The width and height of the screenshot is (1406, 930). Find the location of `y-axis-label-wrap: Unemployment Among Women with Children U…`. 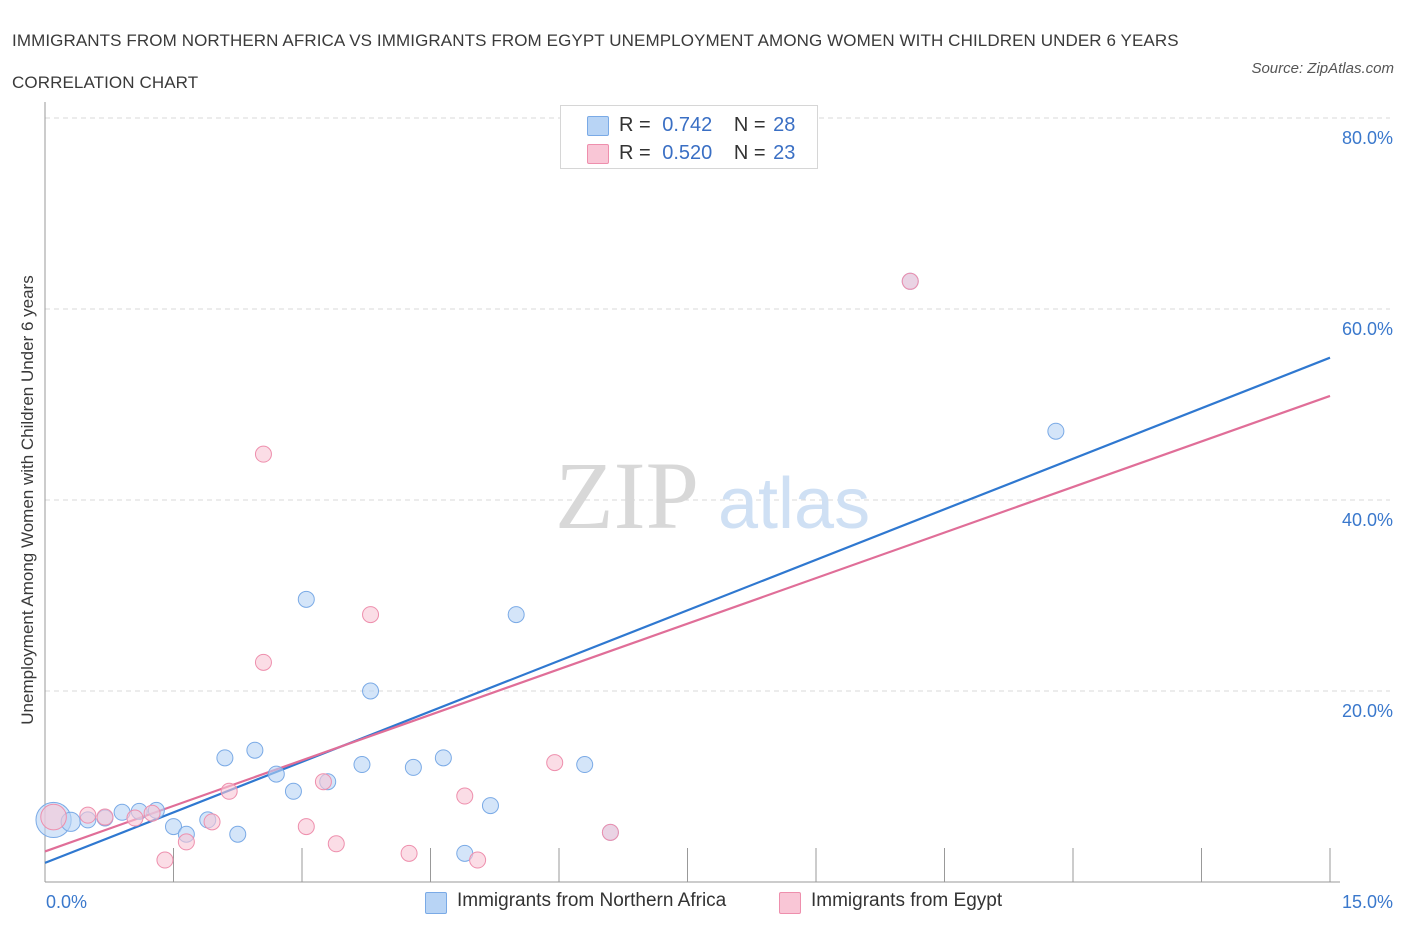

y-axis-label-wrap: Unemployment Among Women with Children U… is located at coordinates (28, 500).